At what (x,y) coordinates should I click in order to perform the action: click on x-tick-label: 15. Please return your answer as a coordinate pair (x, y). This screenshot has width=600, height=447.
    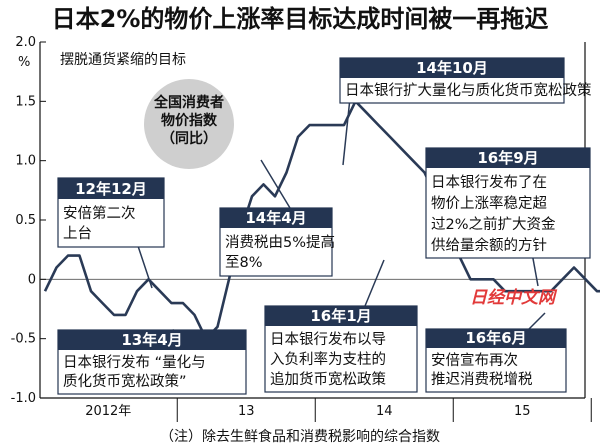
    Looking at the image, I should click on (522, 411).